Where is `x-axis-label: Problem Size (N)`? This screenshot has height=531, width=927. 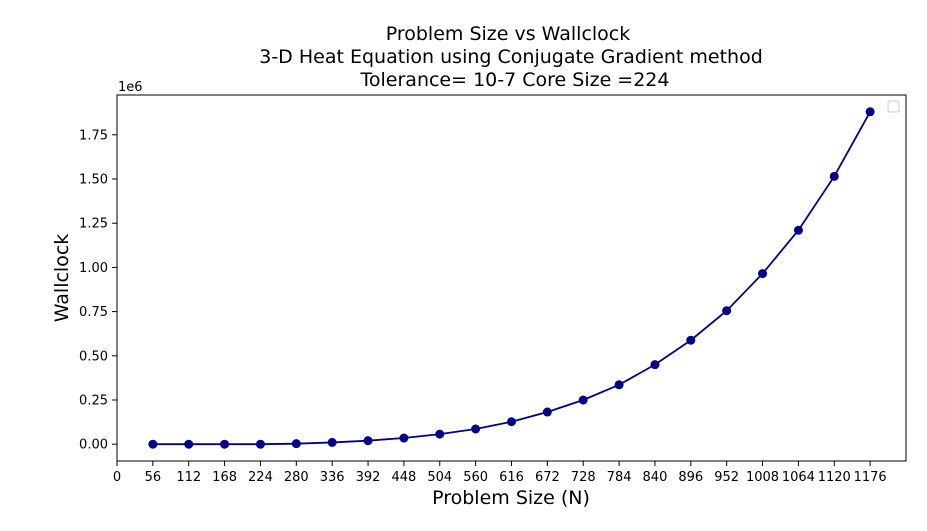
x-axis-label: Problem Size (N) is located at coordinates (511, 498).